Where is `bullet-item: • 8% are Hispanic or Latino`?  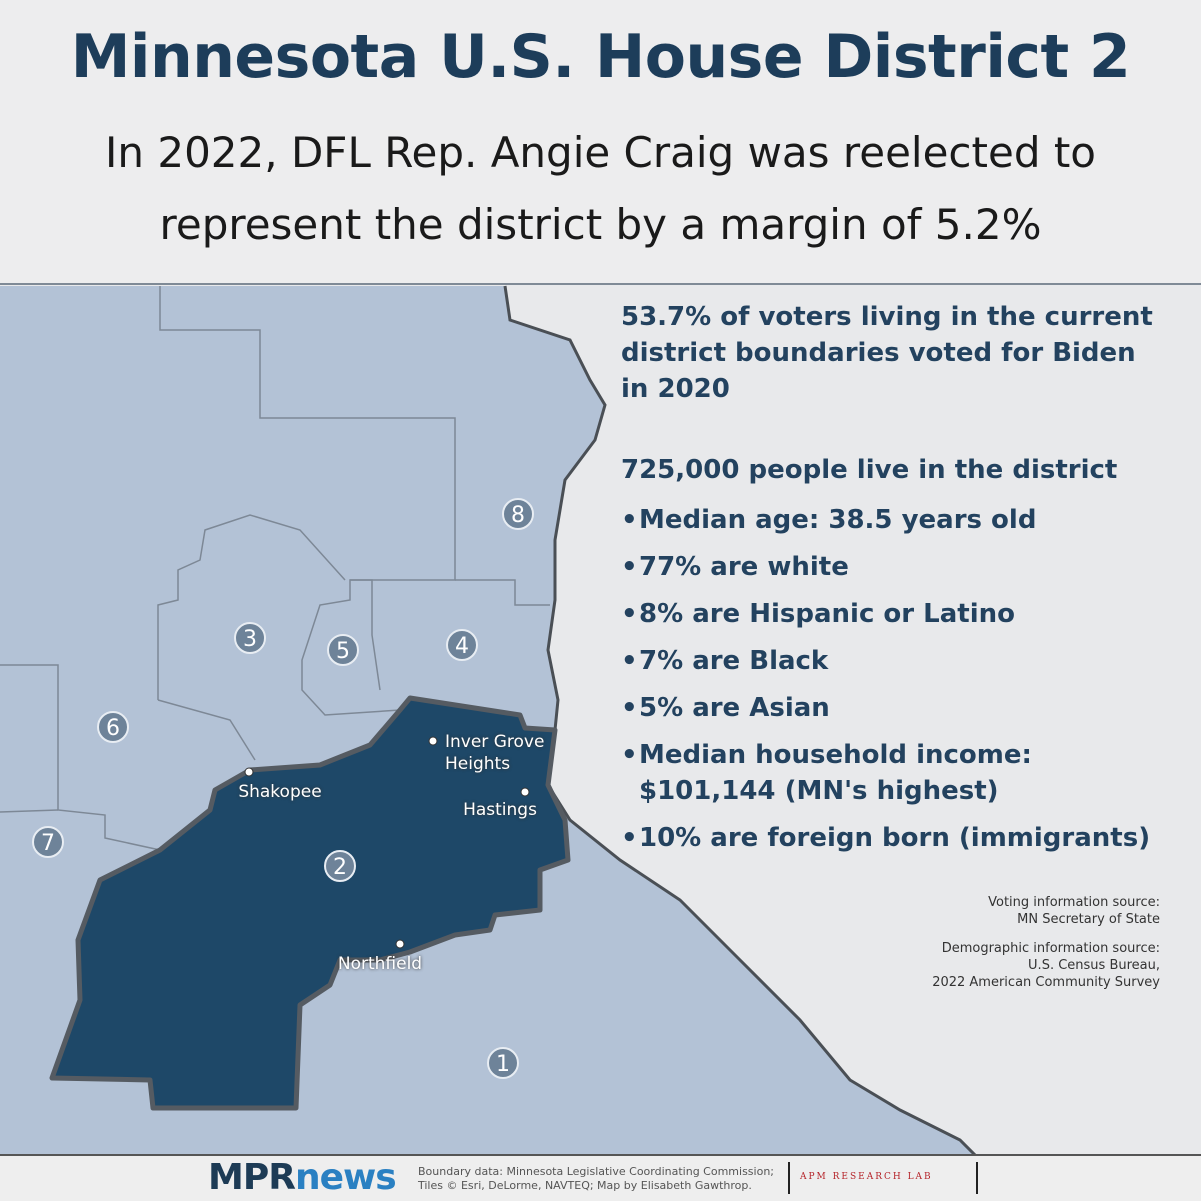 bullet-item: • 8% are Hispanic or Latino is located at coordinates (891, 614).